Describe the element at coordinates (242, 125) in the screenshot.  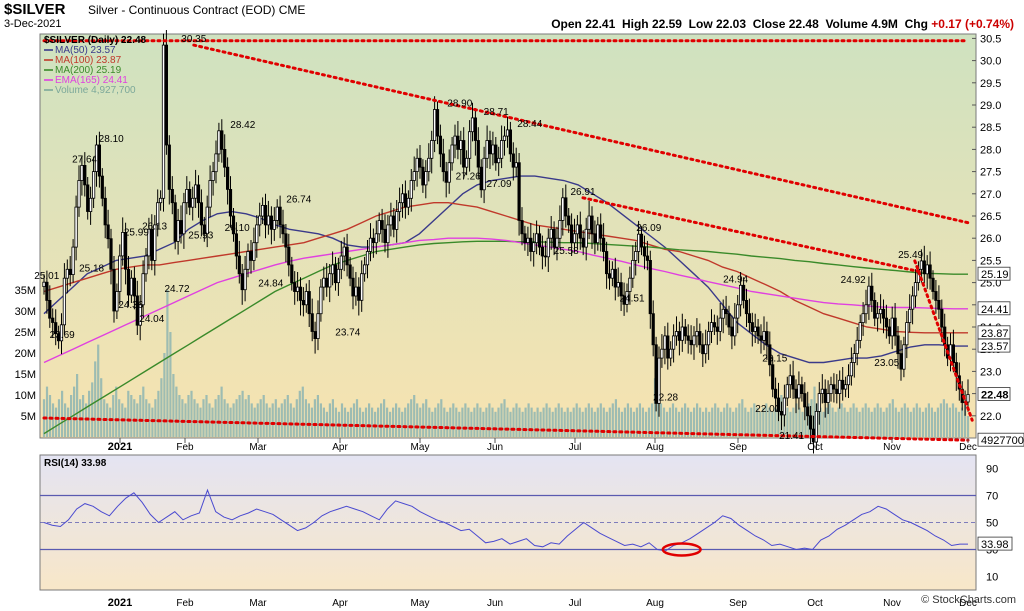
I see `price-annotation: 28.42` at that location.